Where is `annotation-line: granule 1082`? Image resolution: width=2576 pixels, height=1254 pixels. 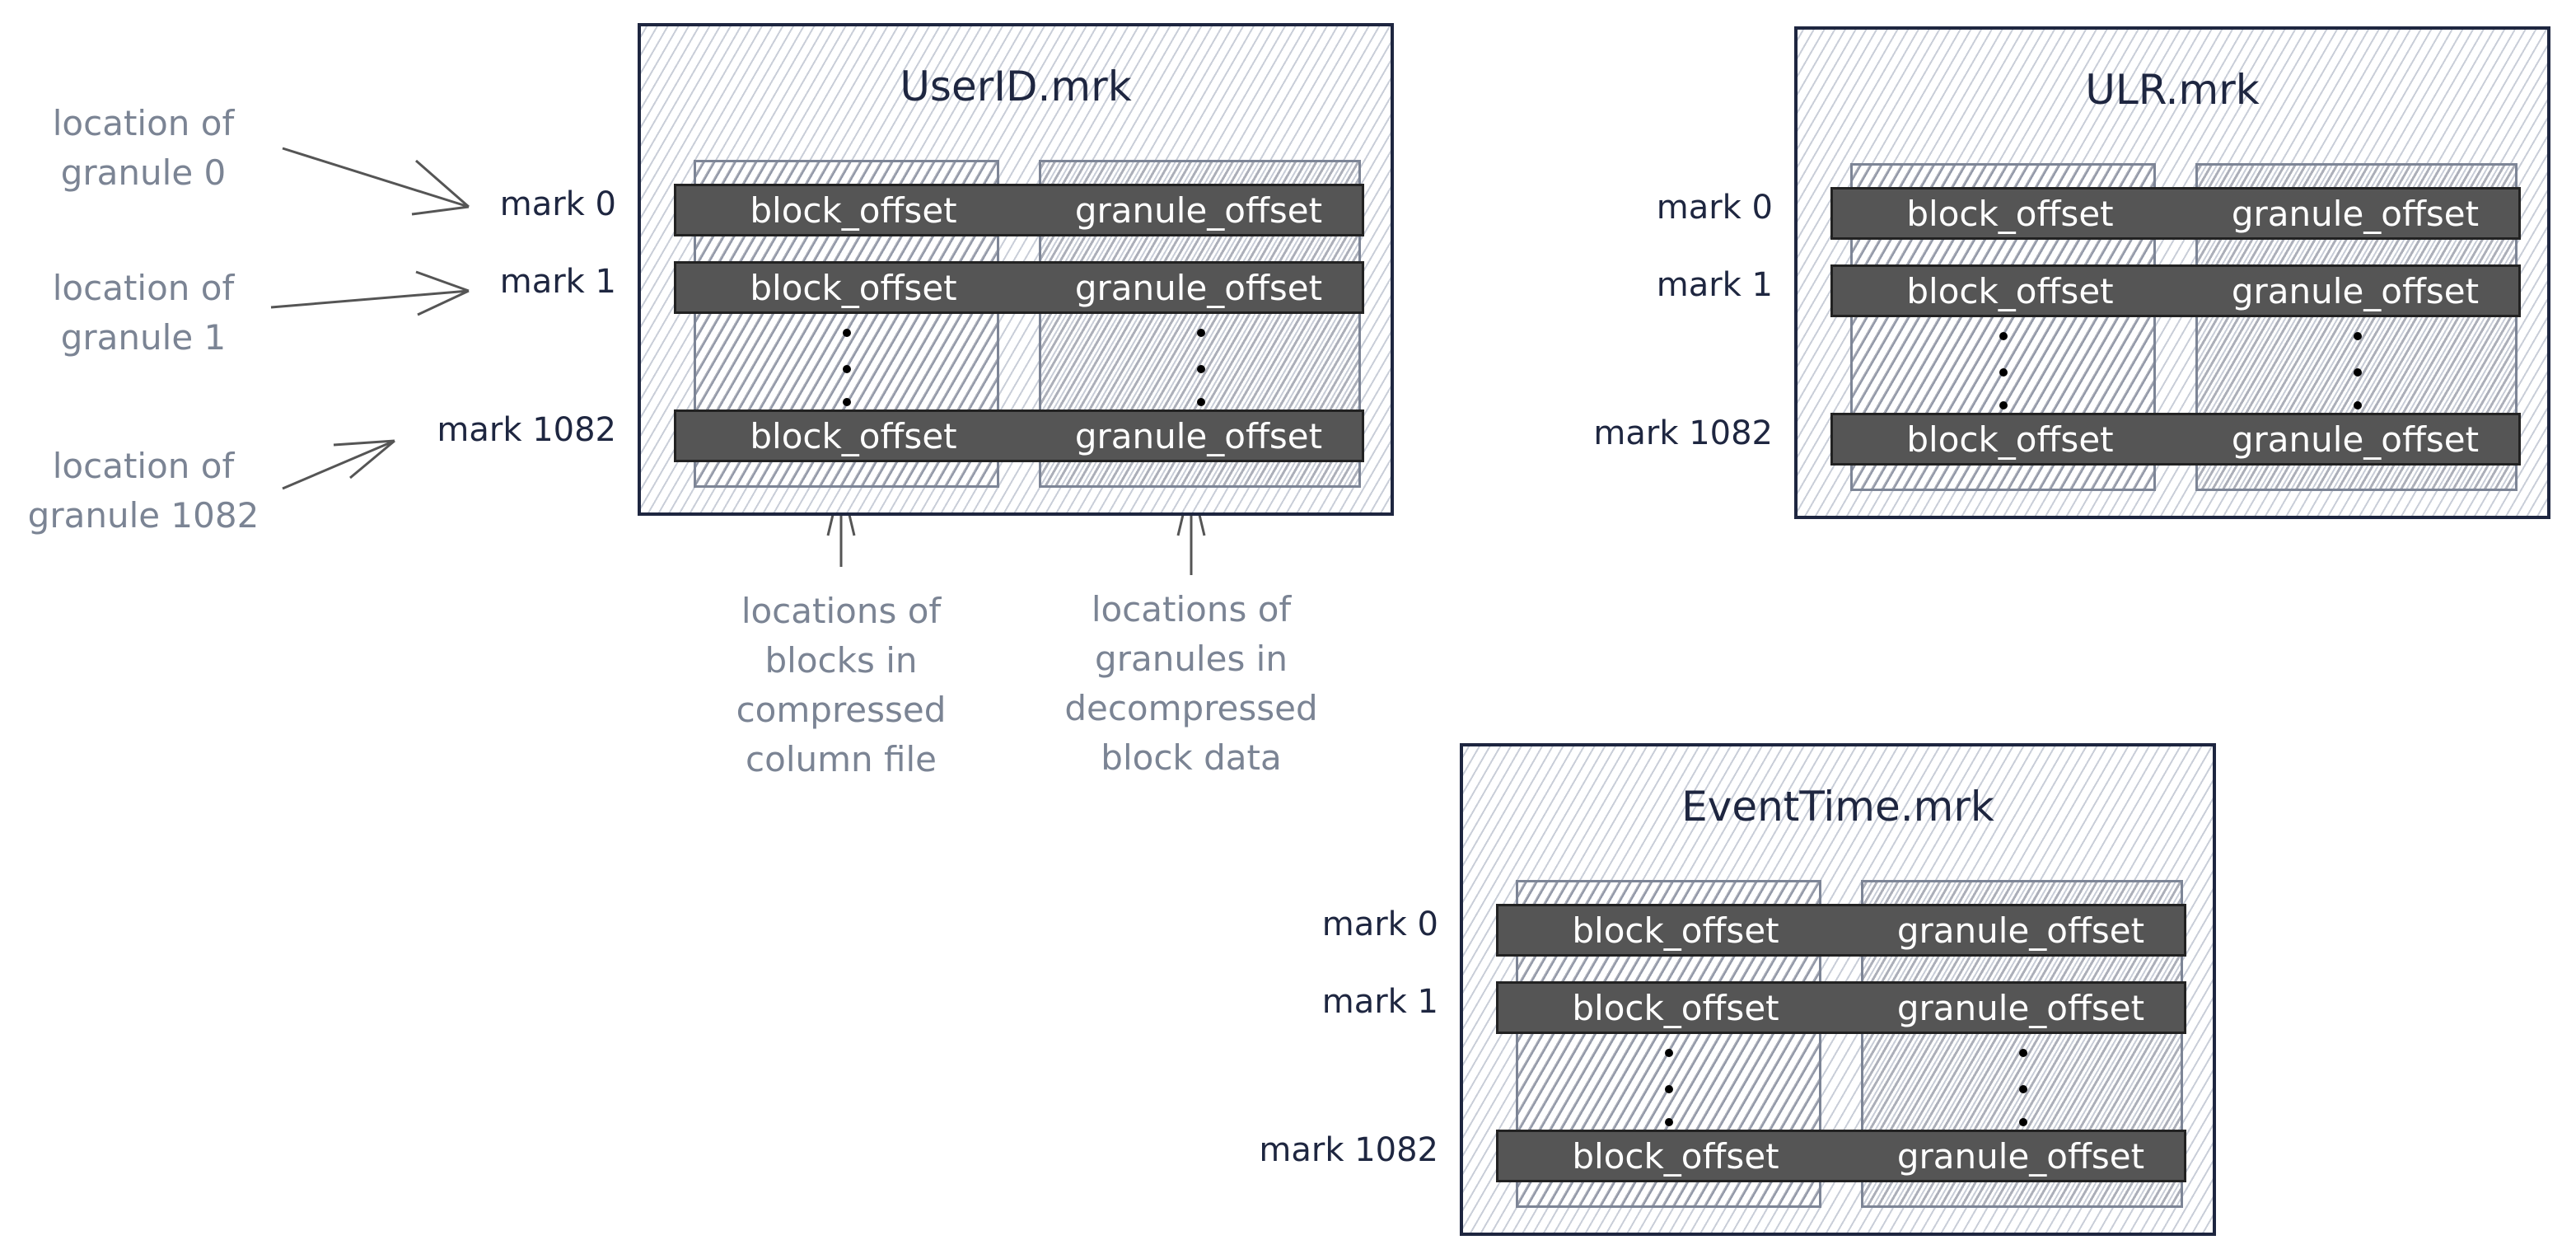 annotation-line: granule 1082 is located at coordinates (143, 516).